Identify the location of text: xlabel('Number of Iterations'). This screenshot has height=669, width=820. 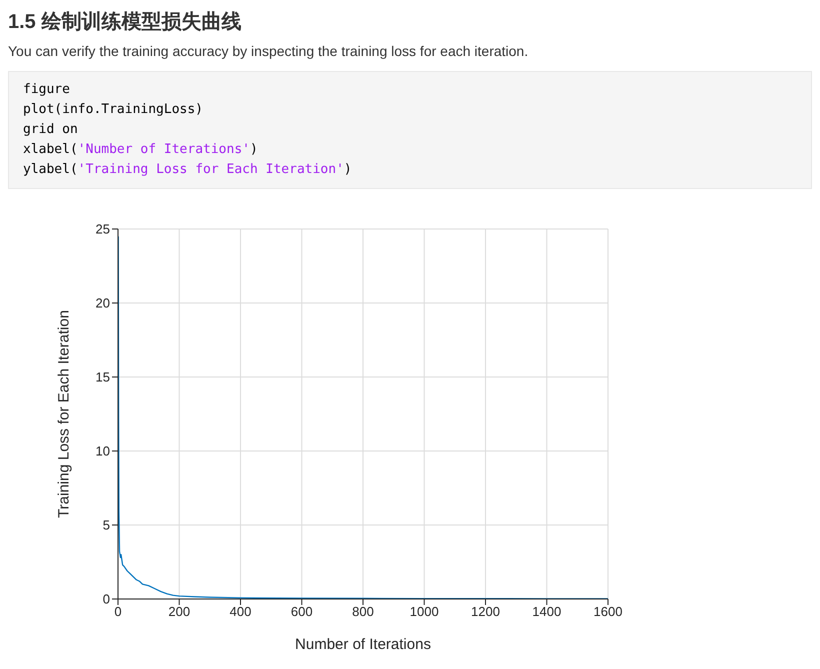
(140, 149).